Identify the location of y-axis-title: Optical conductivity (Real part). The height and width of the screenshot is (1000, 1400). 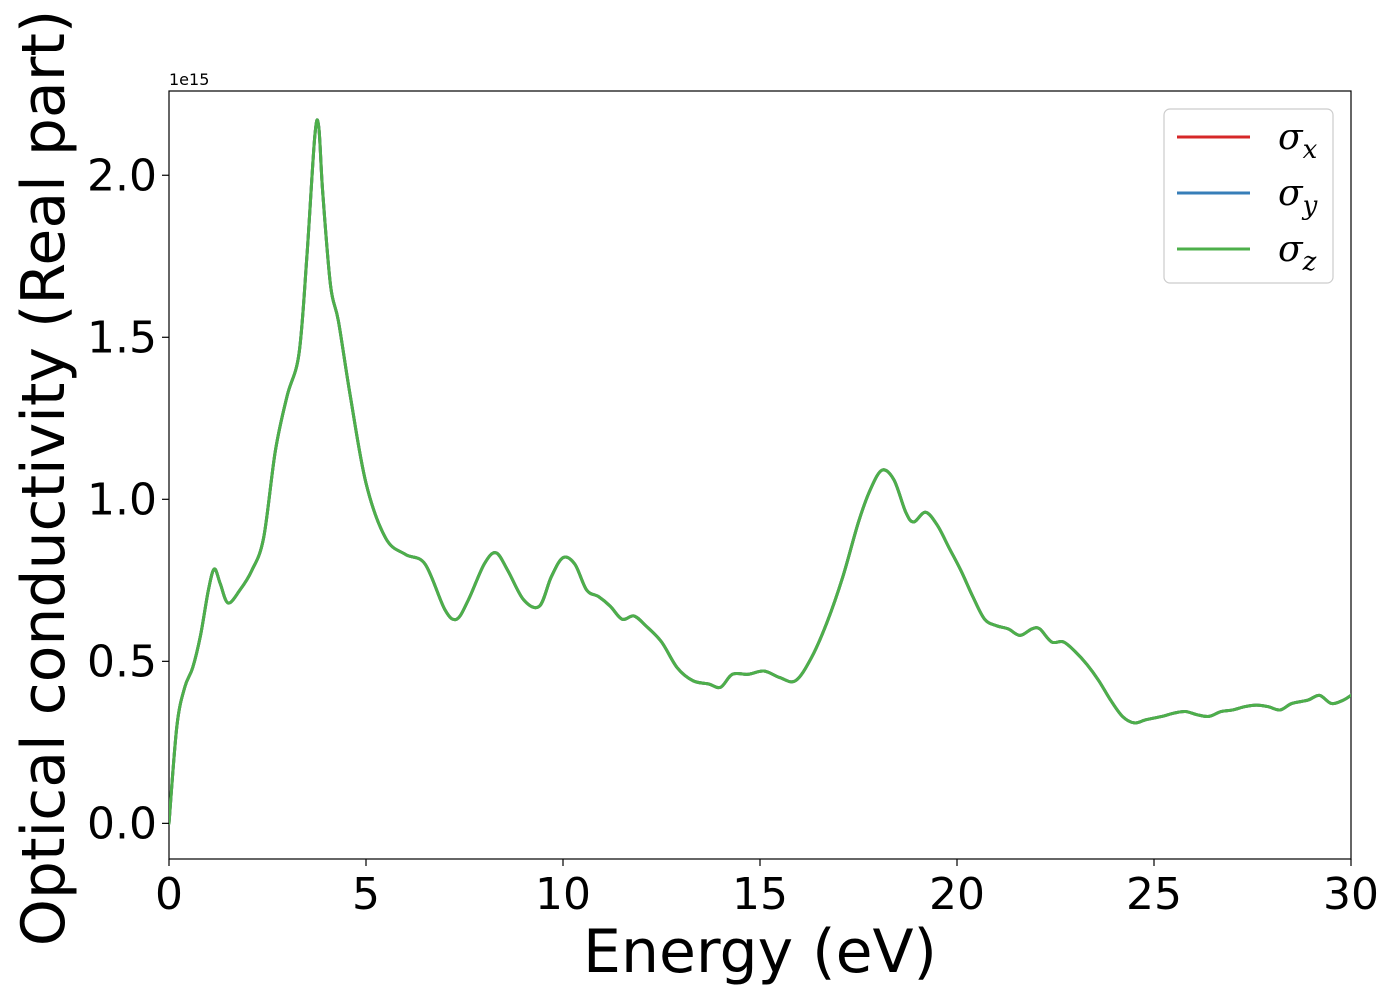
(44, 478).